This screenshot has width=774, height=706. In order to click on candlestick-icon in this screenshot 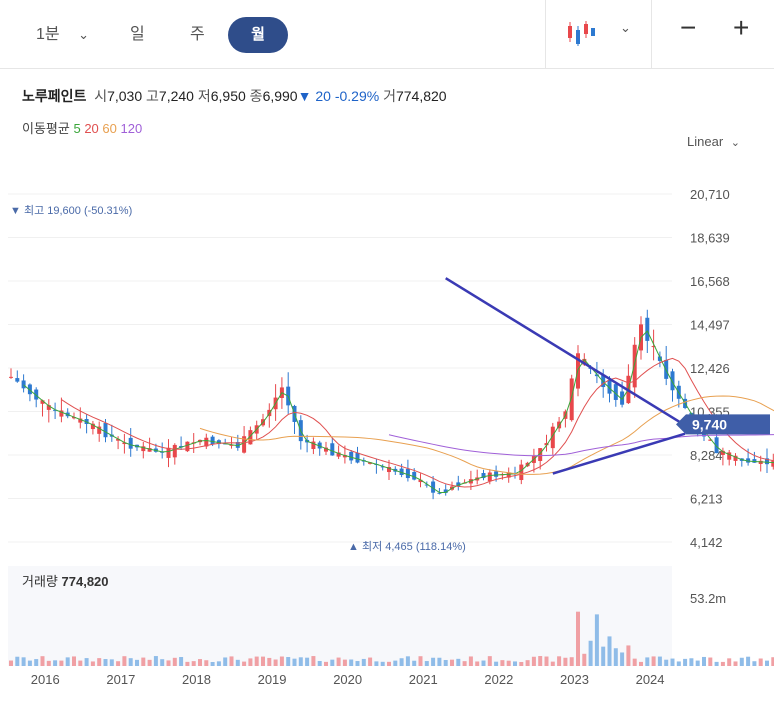, I will do `click(581, 36)`.